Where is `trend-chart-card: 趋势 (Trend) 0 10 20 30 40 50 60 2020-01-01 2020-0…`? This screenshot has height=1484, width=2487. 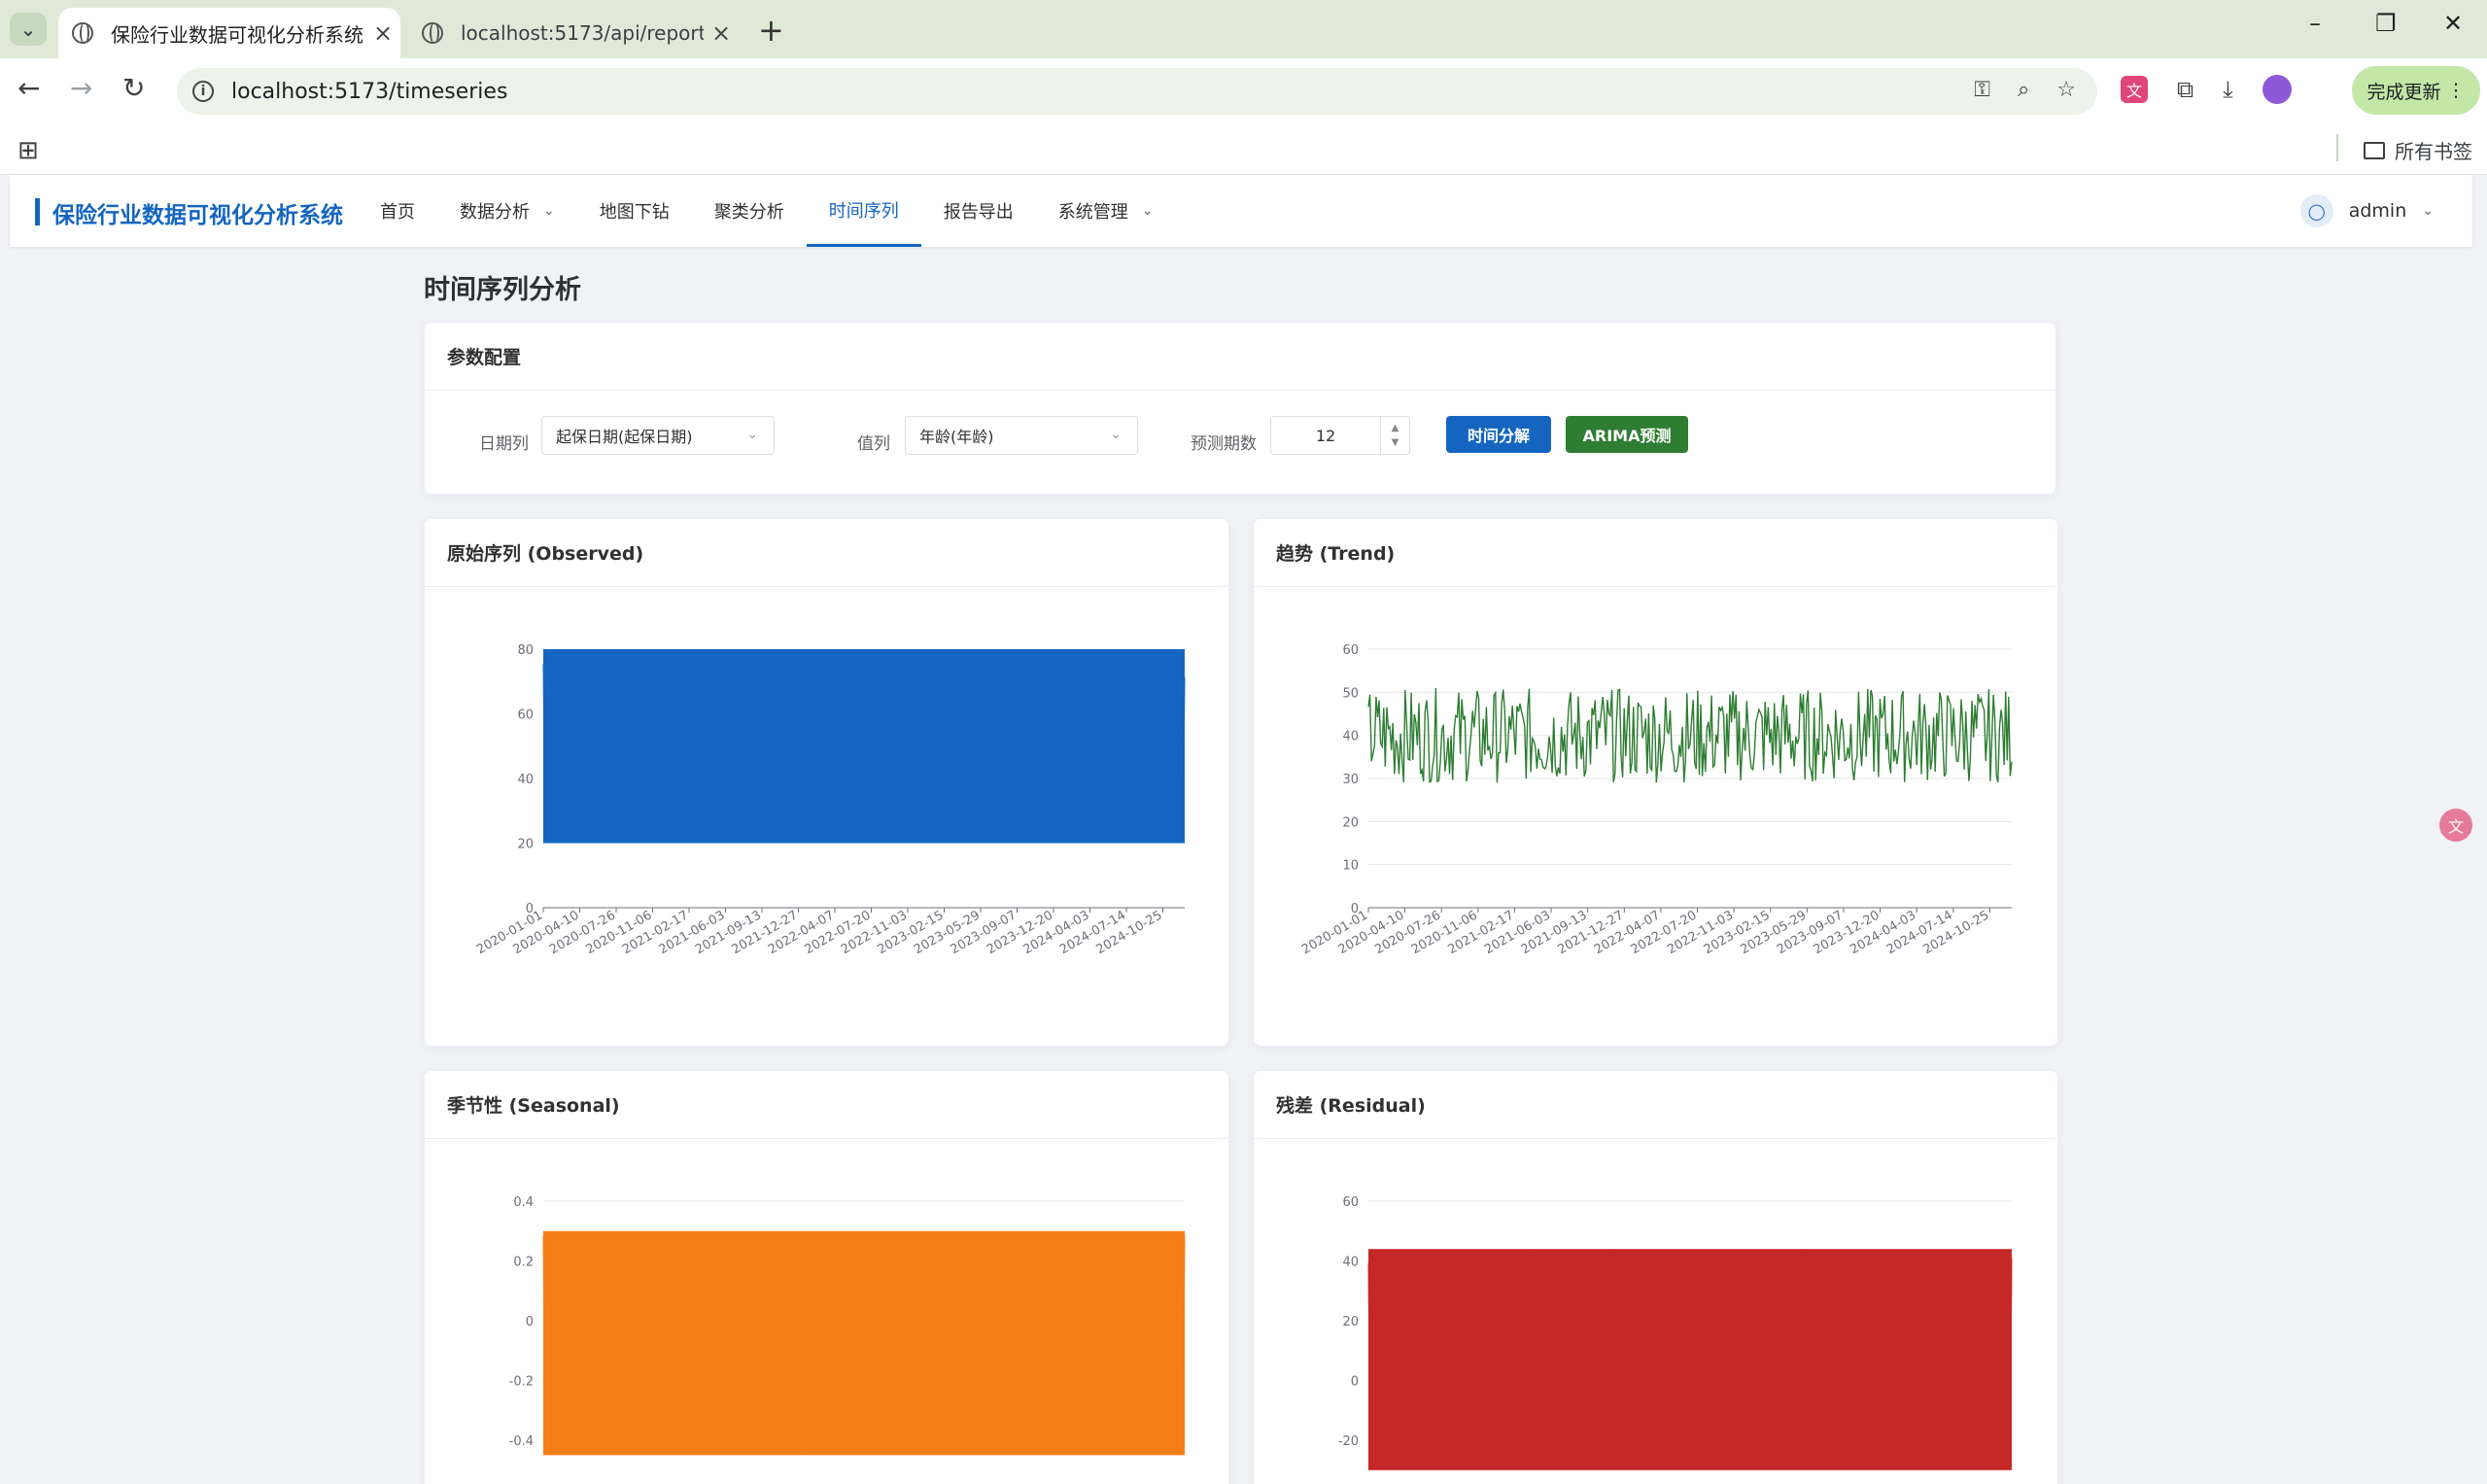
trend-chart-card: 趋势 (Trend) 0 10 20 30 40 50 60 2020-01-01 2020-0… is located at coordinates (1656, 782).